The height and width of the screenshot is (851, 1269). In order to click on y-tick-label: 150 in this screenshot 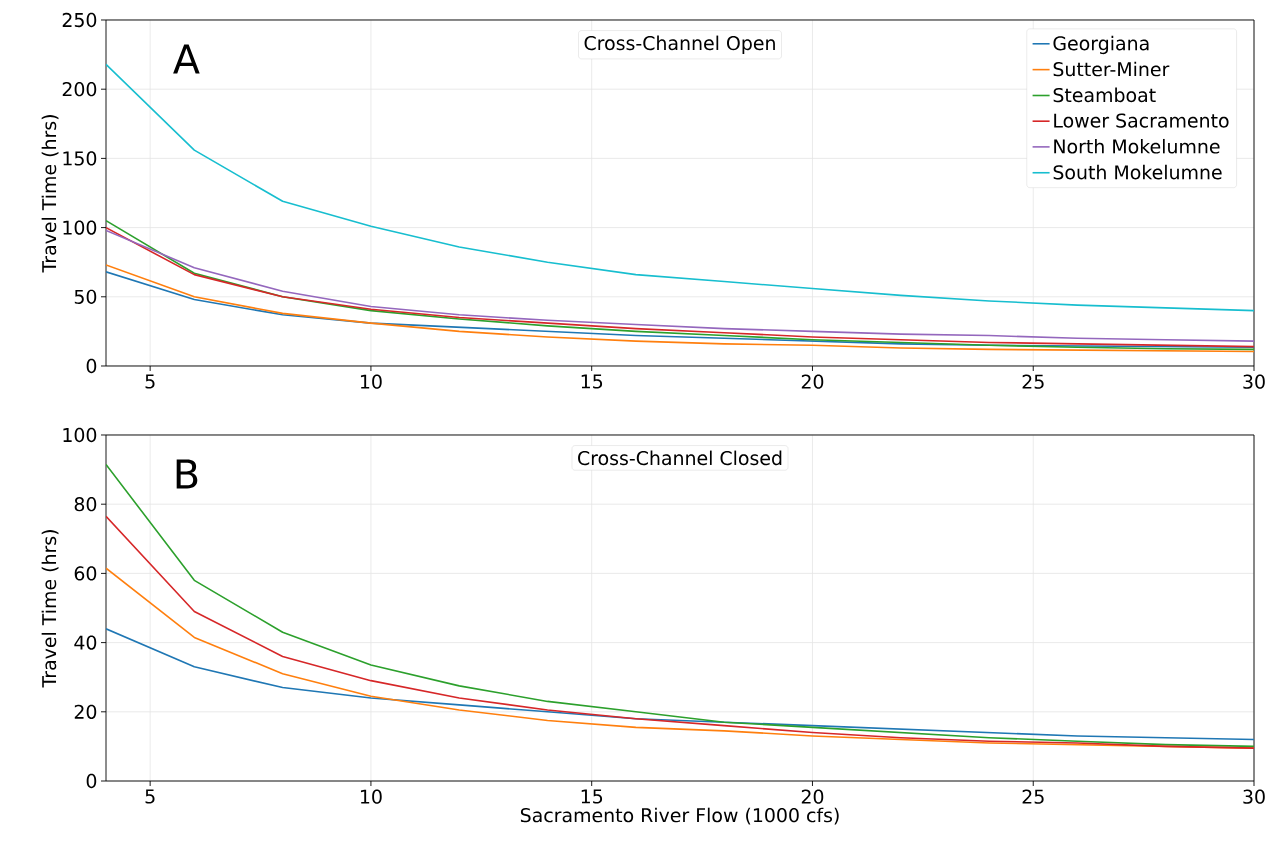, I will do `click(80, 158)`.